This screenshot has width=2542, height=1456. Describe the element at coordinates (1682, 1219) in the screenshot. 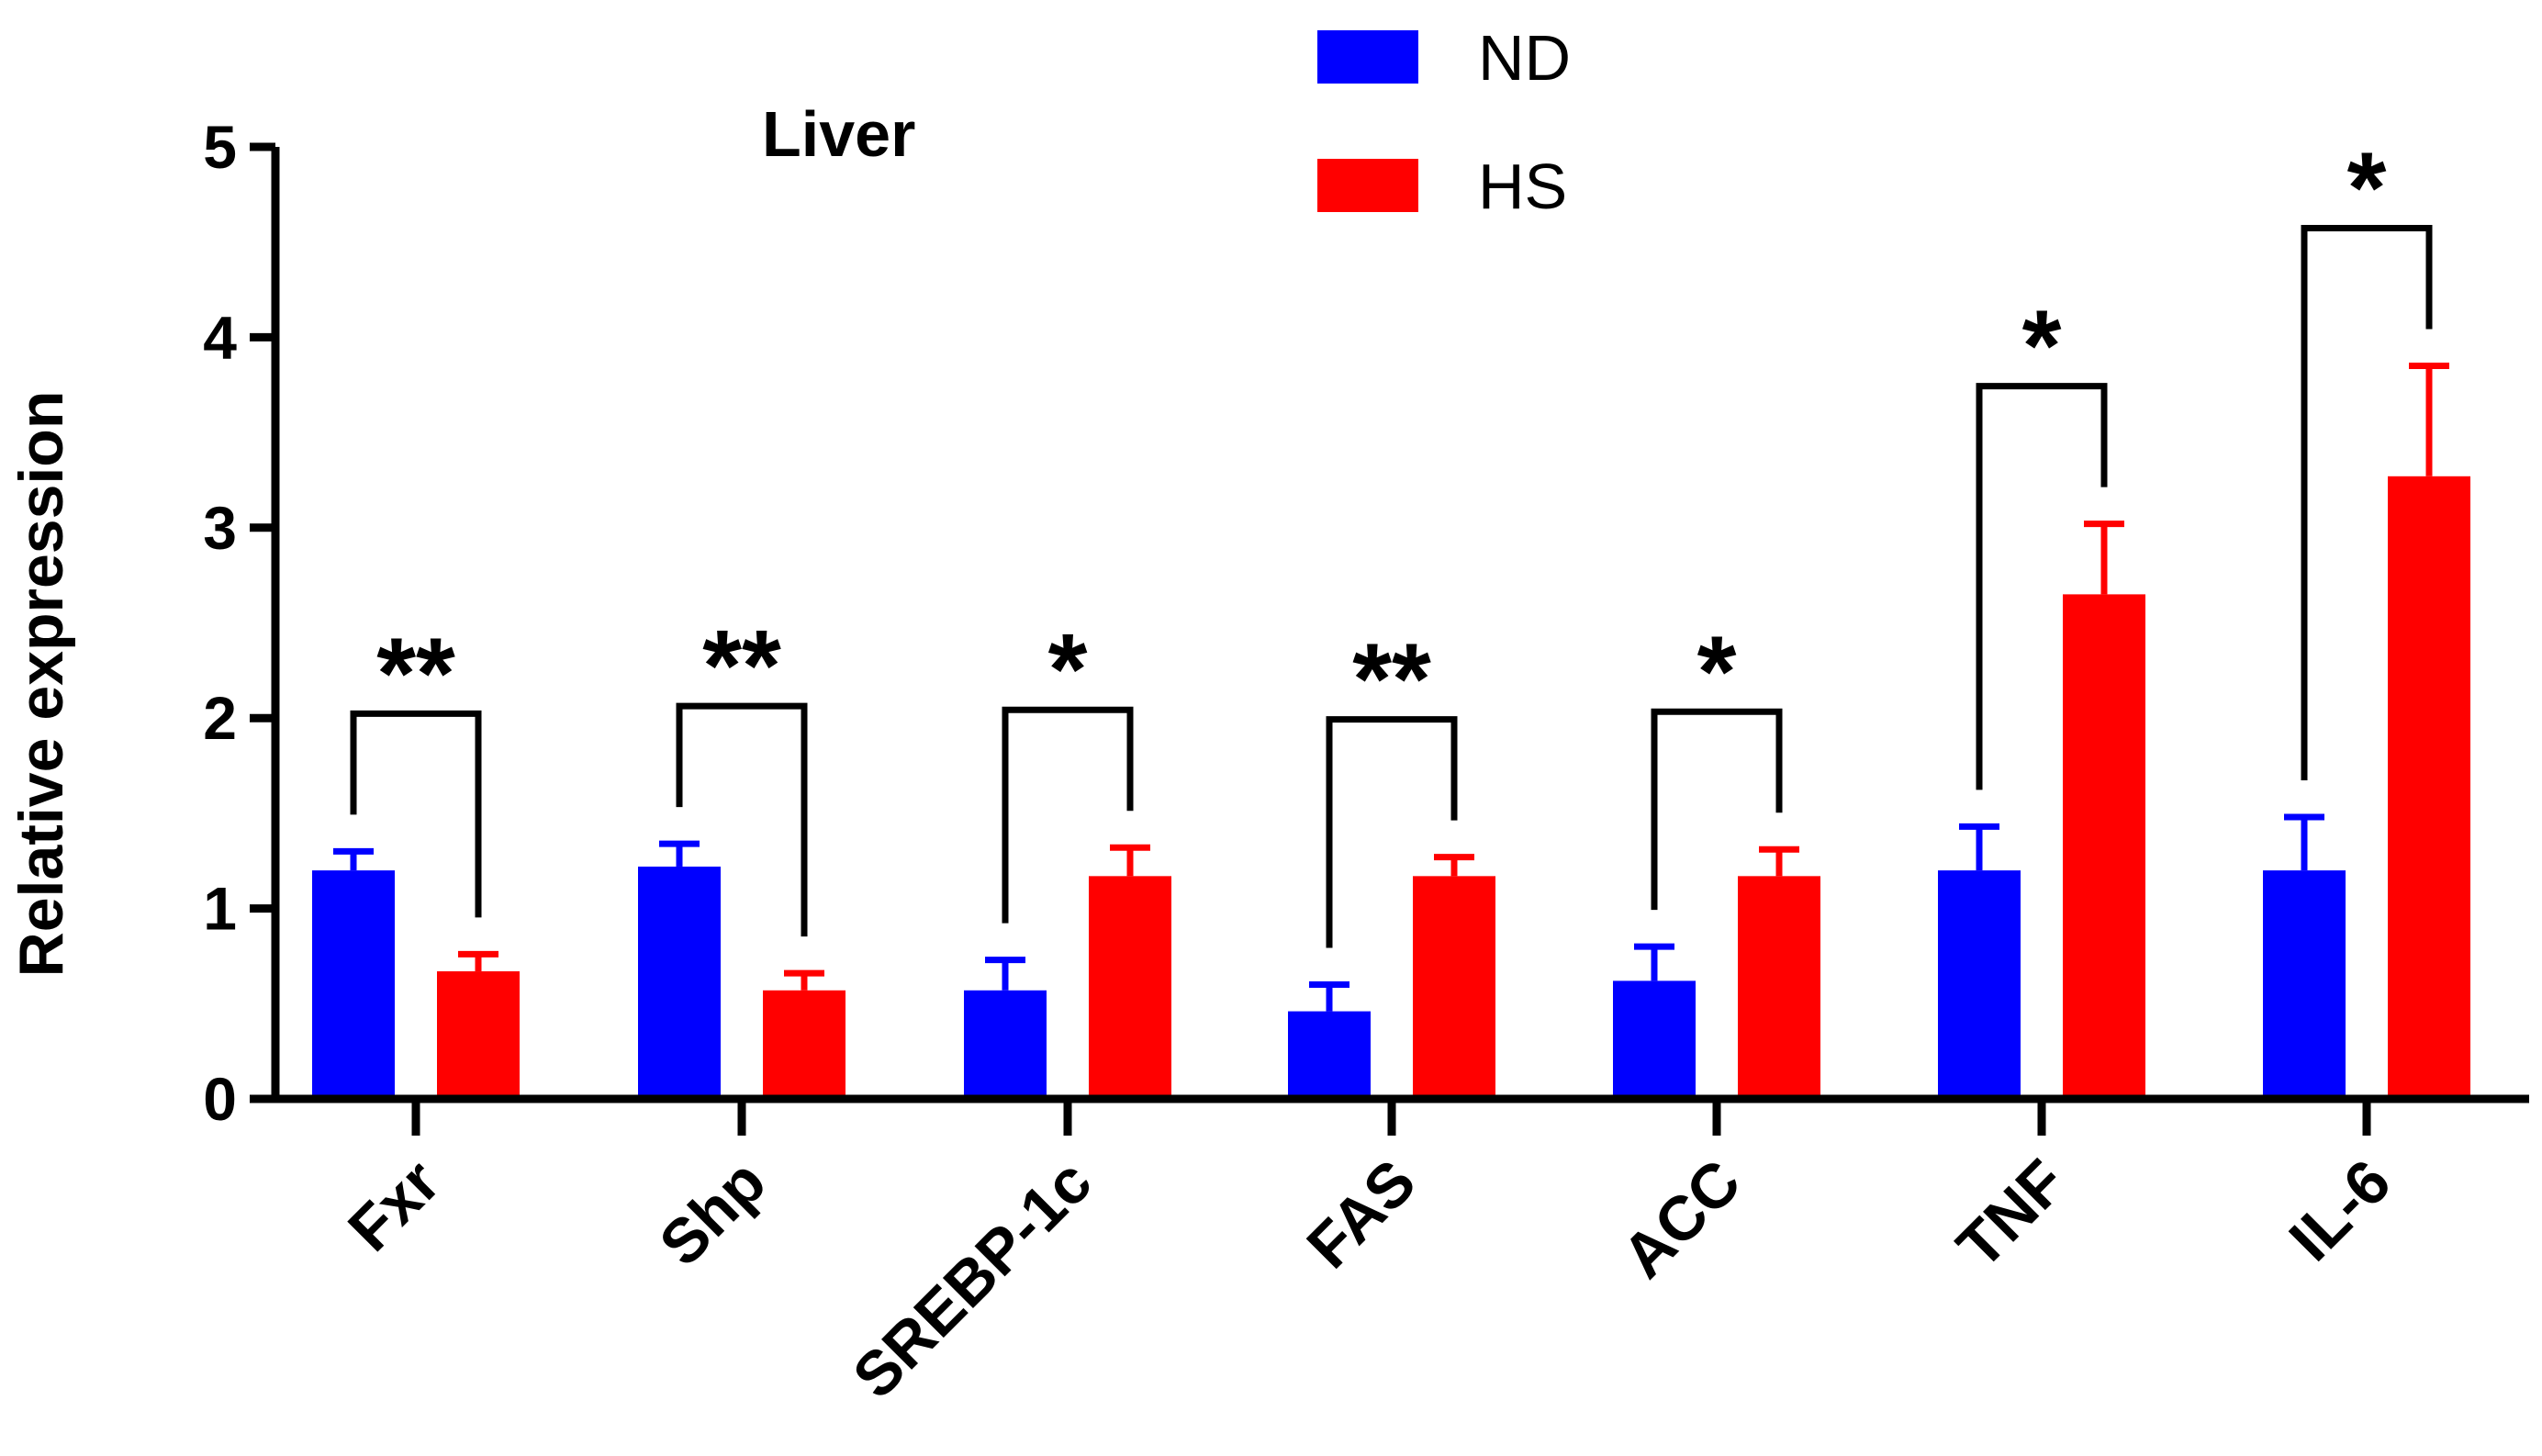

I see `x-tick-label-acc: ACC` at that location.